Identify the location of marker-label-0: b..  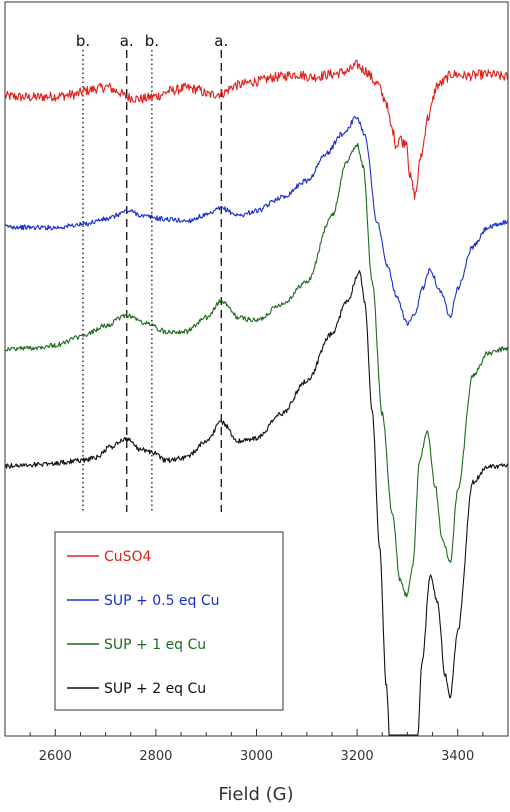
(83, 41).